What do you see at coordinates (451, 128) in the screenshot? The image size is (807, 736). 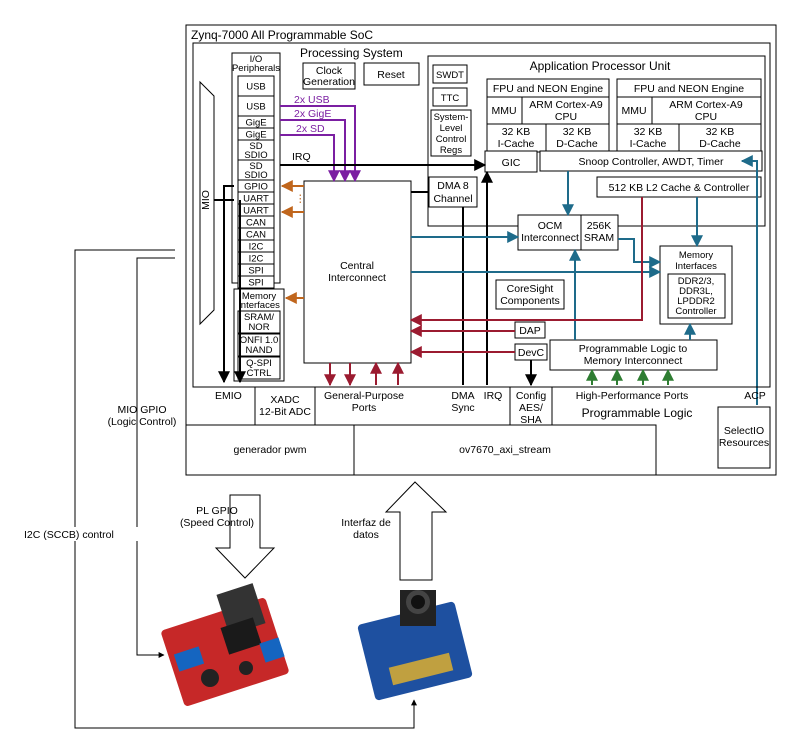 I see `slcr-2: Level` at bounding box center [451, 128].